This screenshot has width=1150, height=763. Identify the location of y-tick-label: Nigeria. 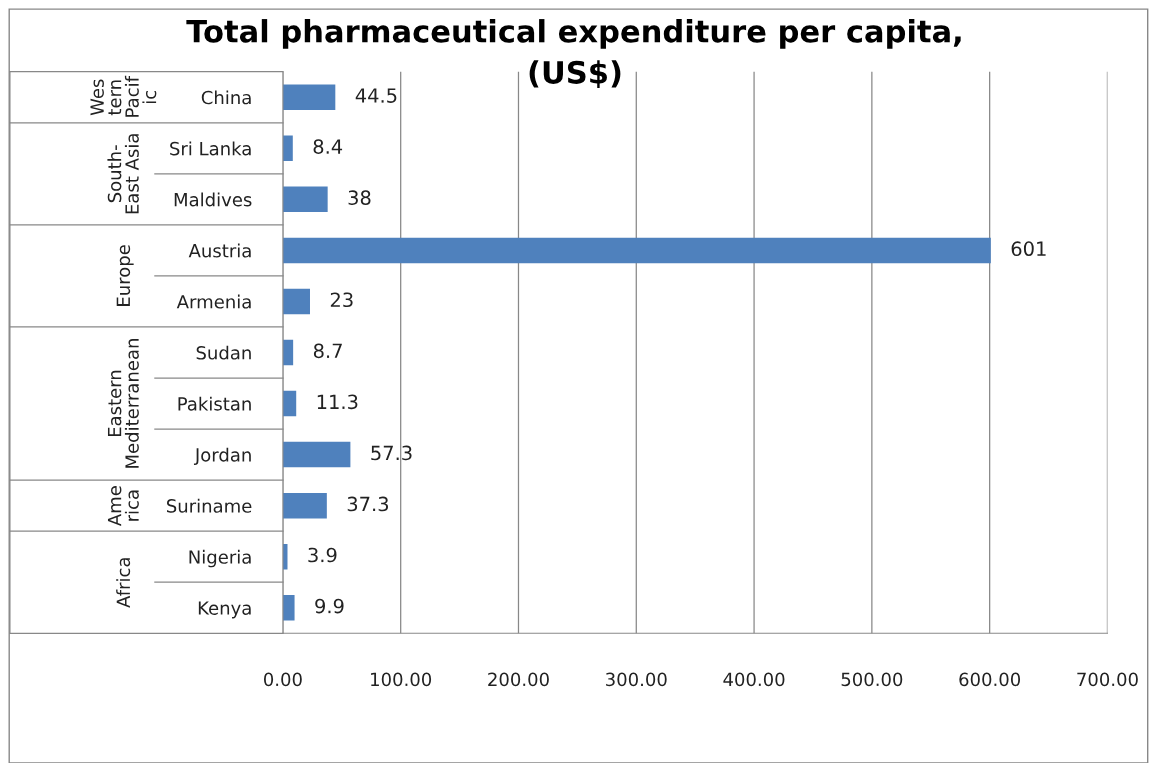
(220, 558).